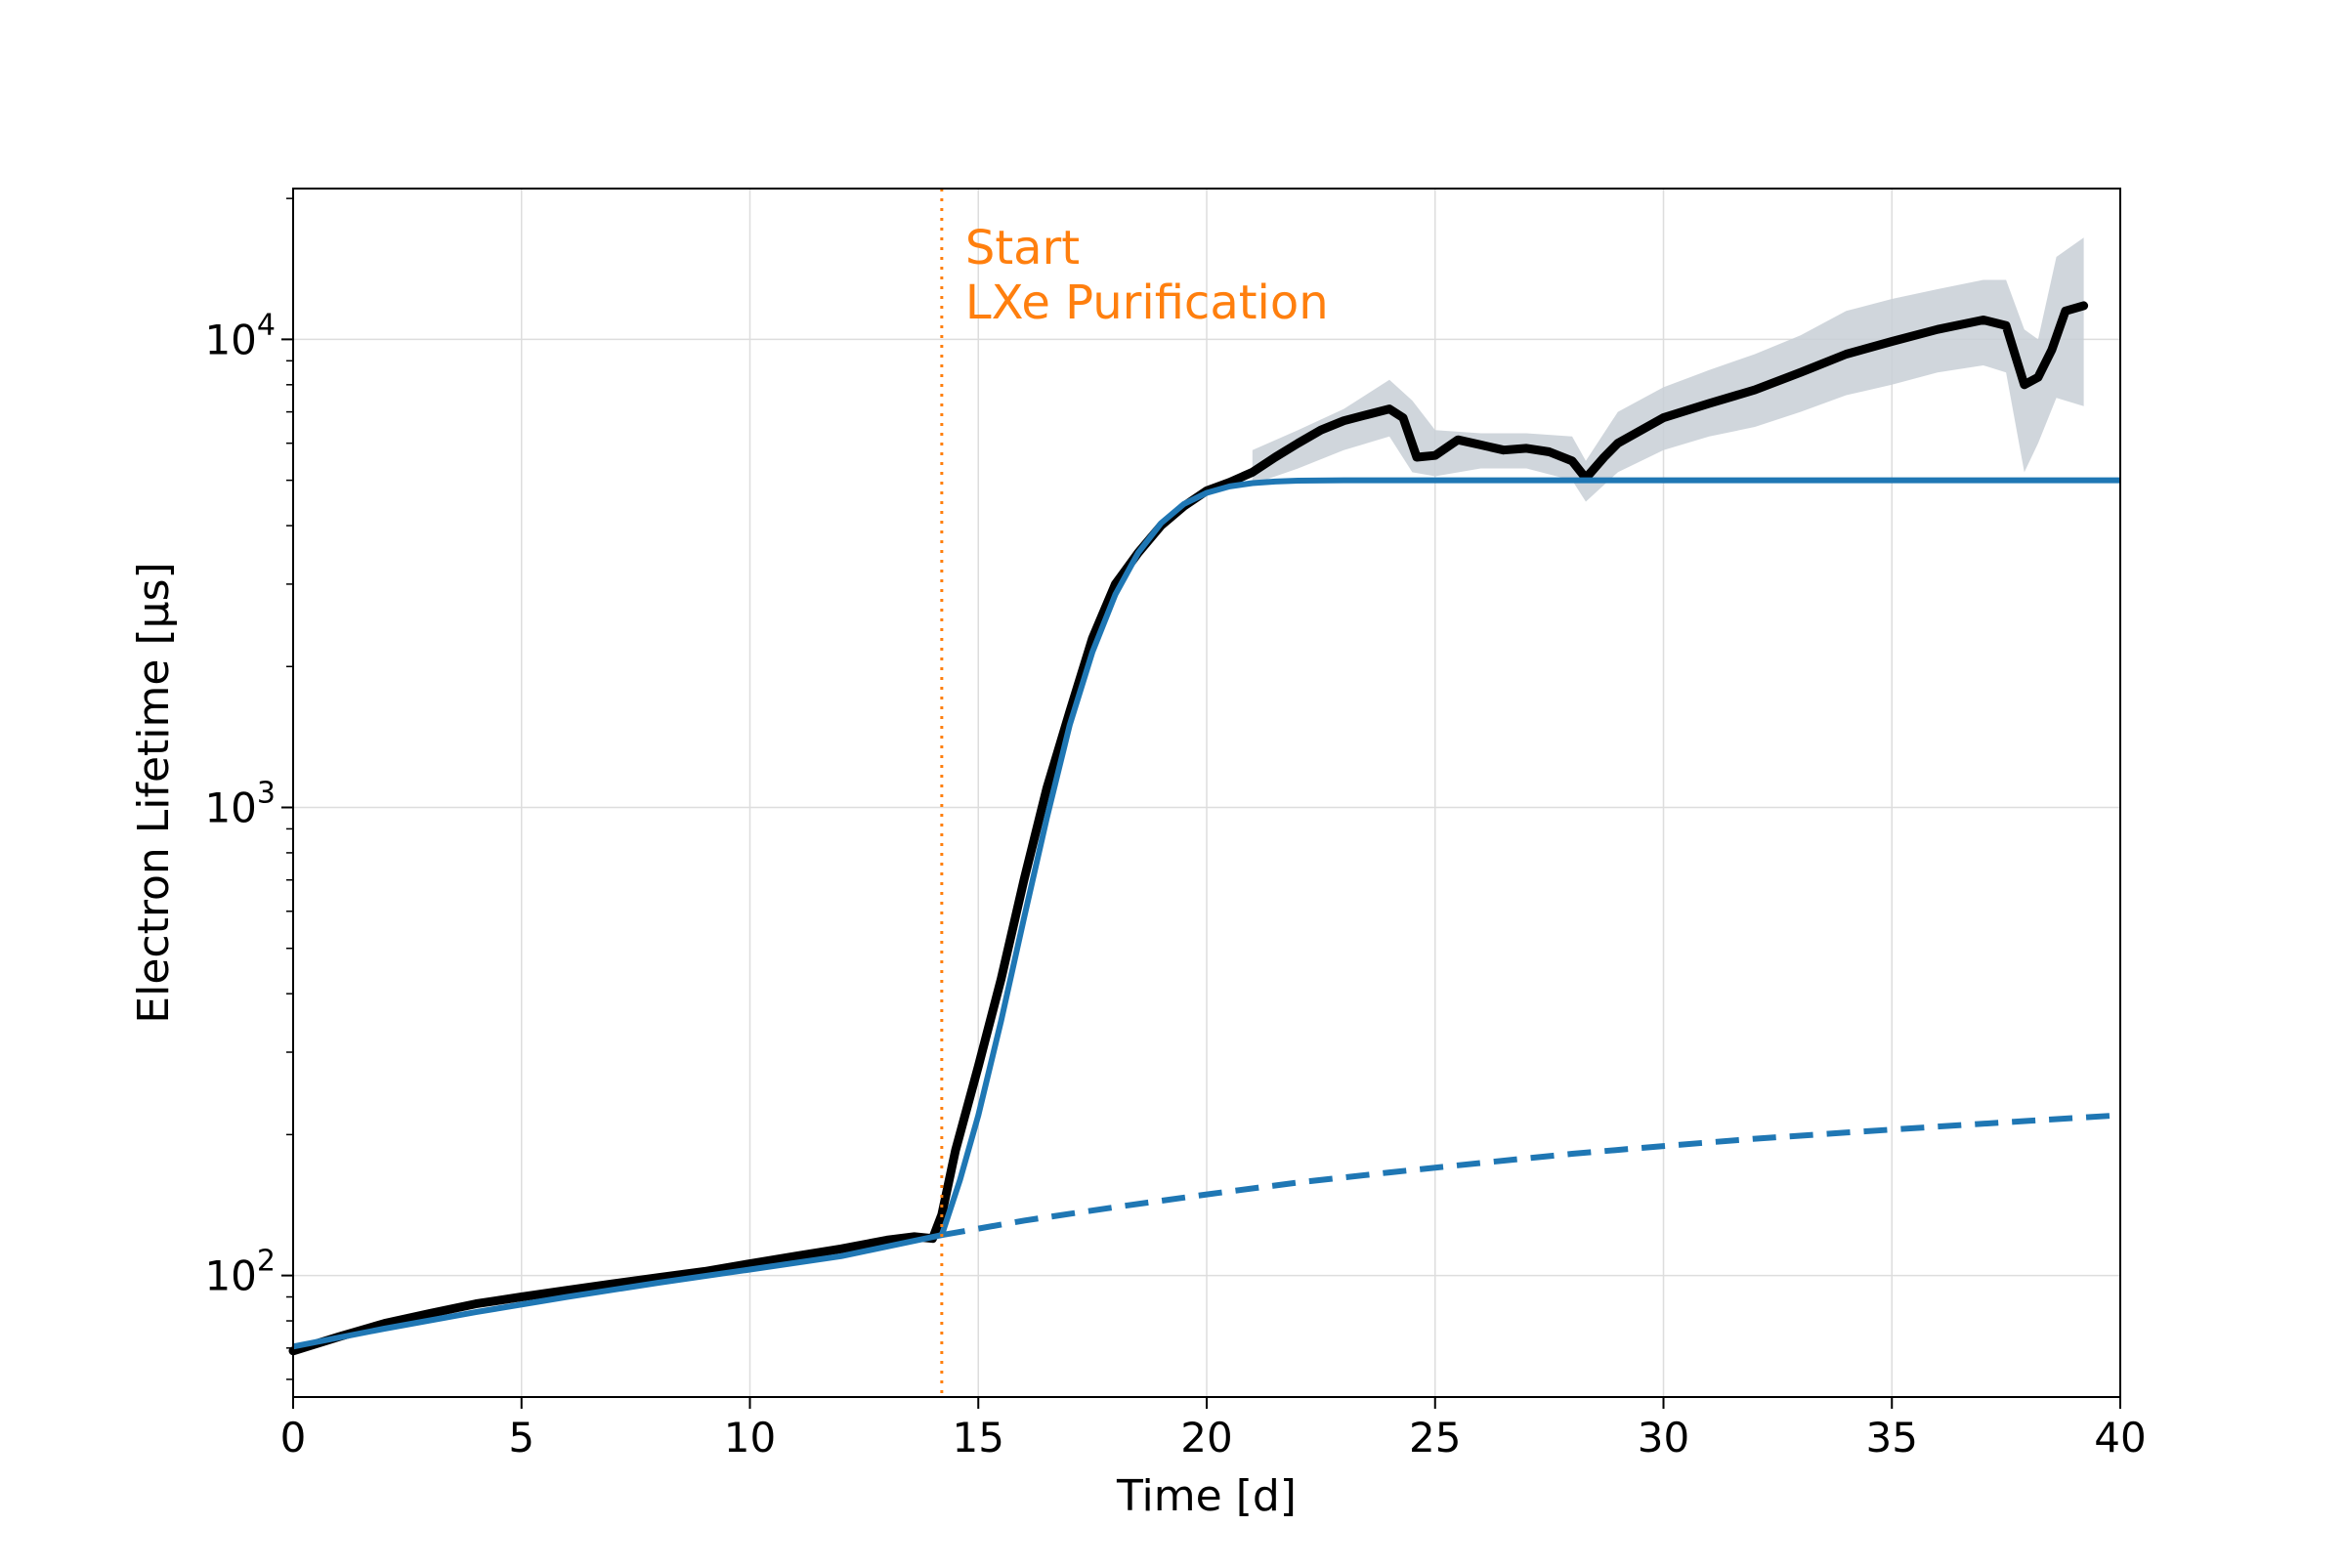  What do you see at coordinates (240, 1272) in the screenshot?
I see `y-tick-label: 10²` at bounding box center [240, 1272].